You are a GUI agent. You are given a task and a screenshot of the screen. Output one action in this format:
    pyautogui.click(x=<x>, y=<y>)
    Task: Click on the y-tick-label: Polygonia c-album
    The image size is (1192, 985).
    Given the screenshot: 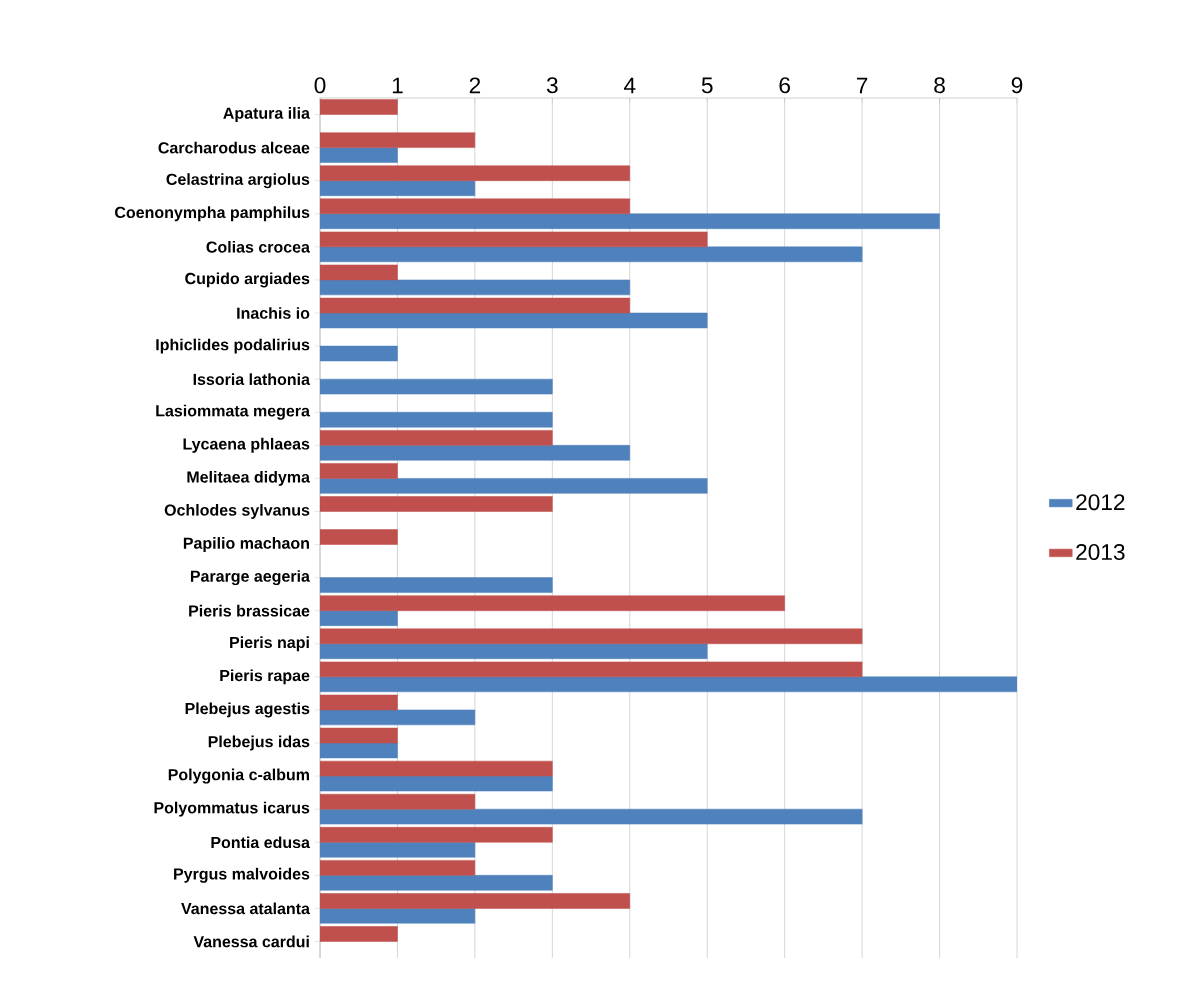 What is the action you would take?
    pyautogui.click(x=238, y=776)
    